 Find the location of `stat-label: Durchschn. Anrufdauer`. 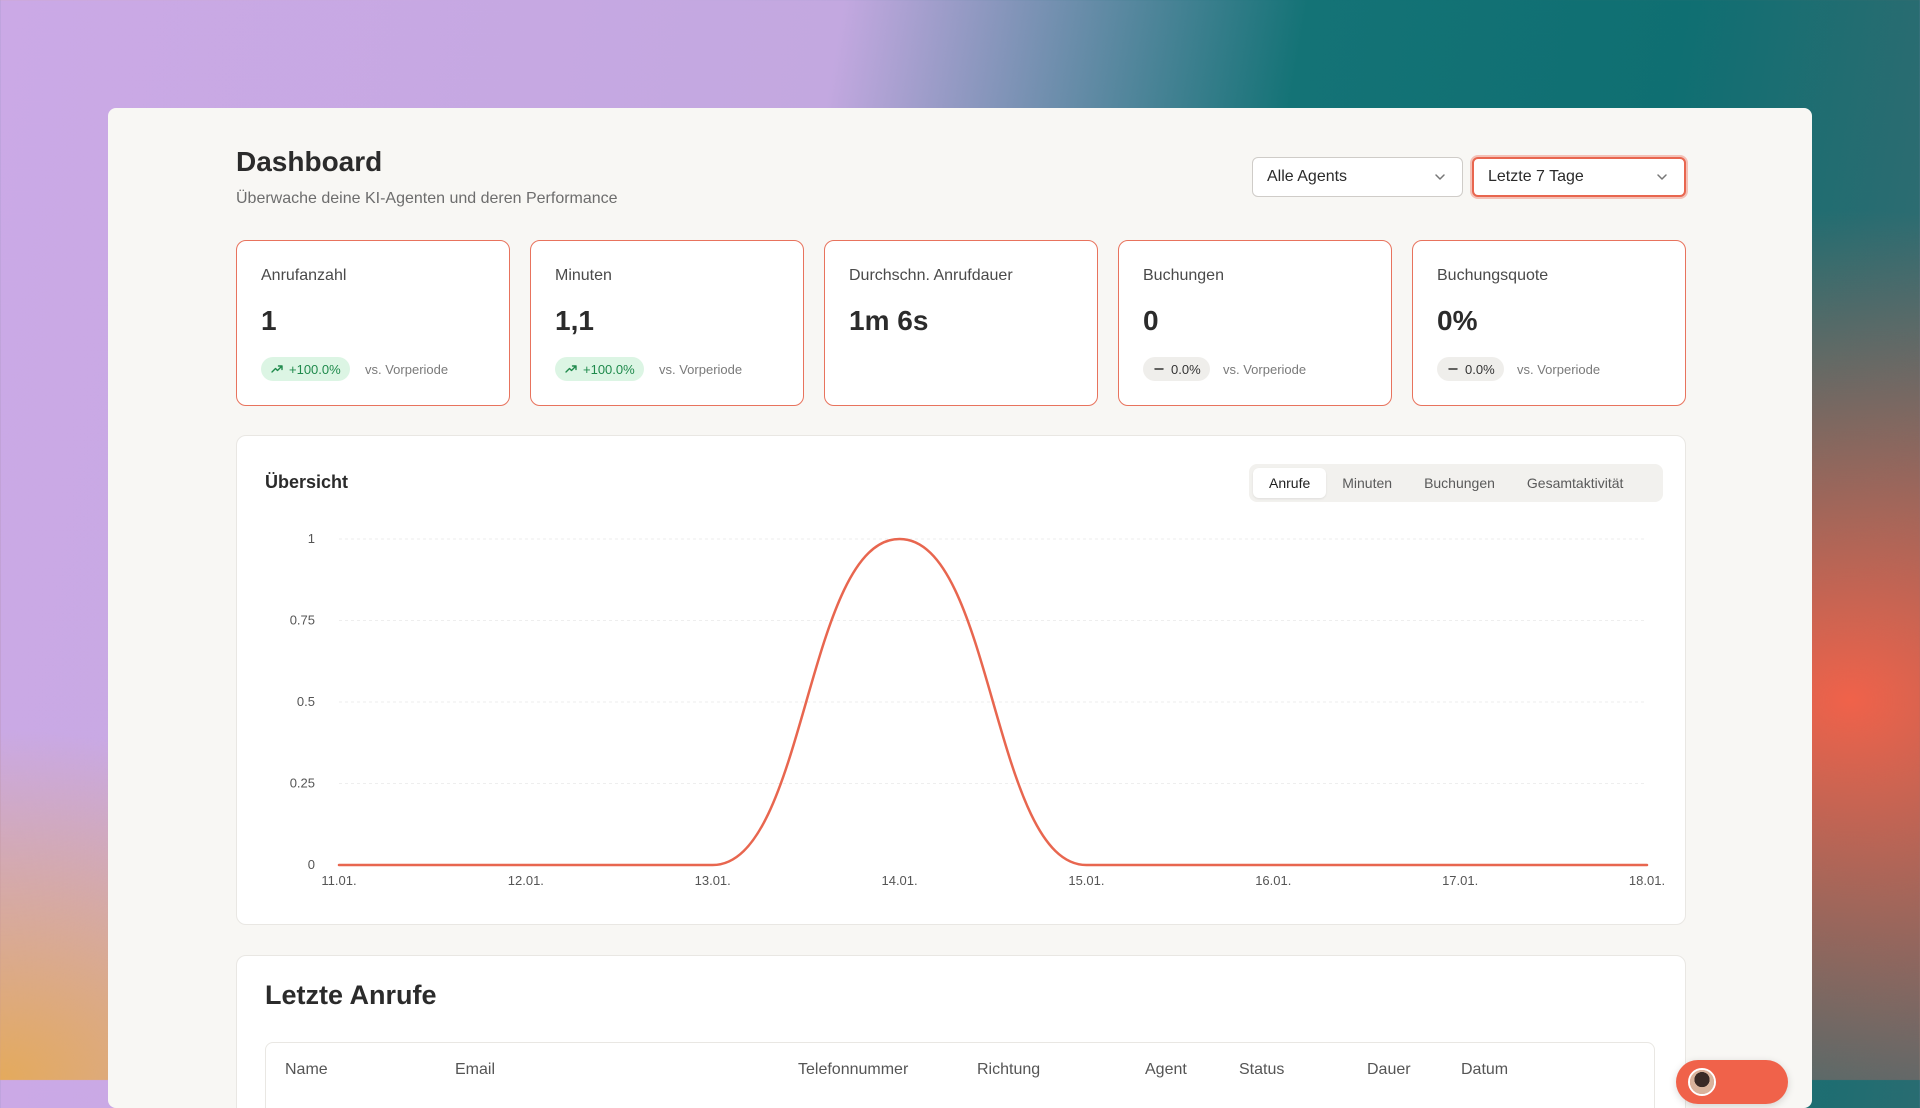

stat-label: Durchschn. Anrufdauer is located at coordinates (931, 275).